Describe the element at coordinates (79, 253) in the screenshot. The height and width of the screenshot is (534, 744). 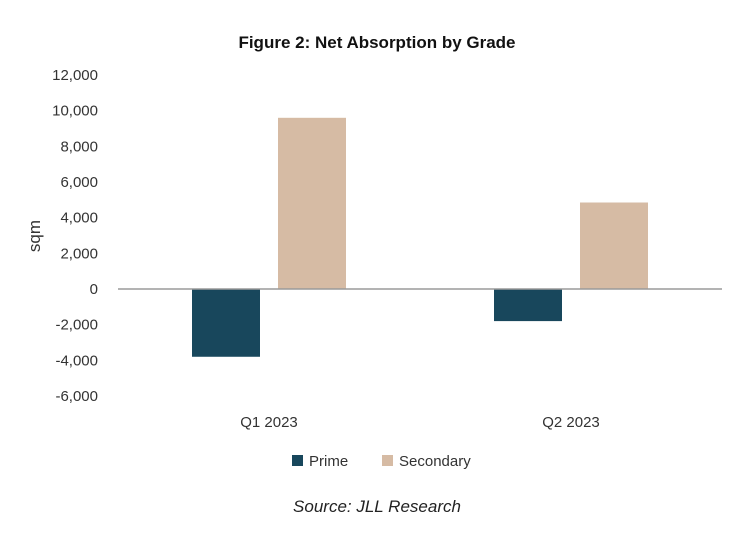
I see `y-tick-label: 2,000` at that location.